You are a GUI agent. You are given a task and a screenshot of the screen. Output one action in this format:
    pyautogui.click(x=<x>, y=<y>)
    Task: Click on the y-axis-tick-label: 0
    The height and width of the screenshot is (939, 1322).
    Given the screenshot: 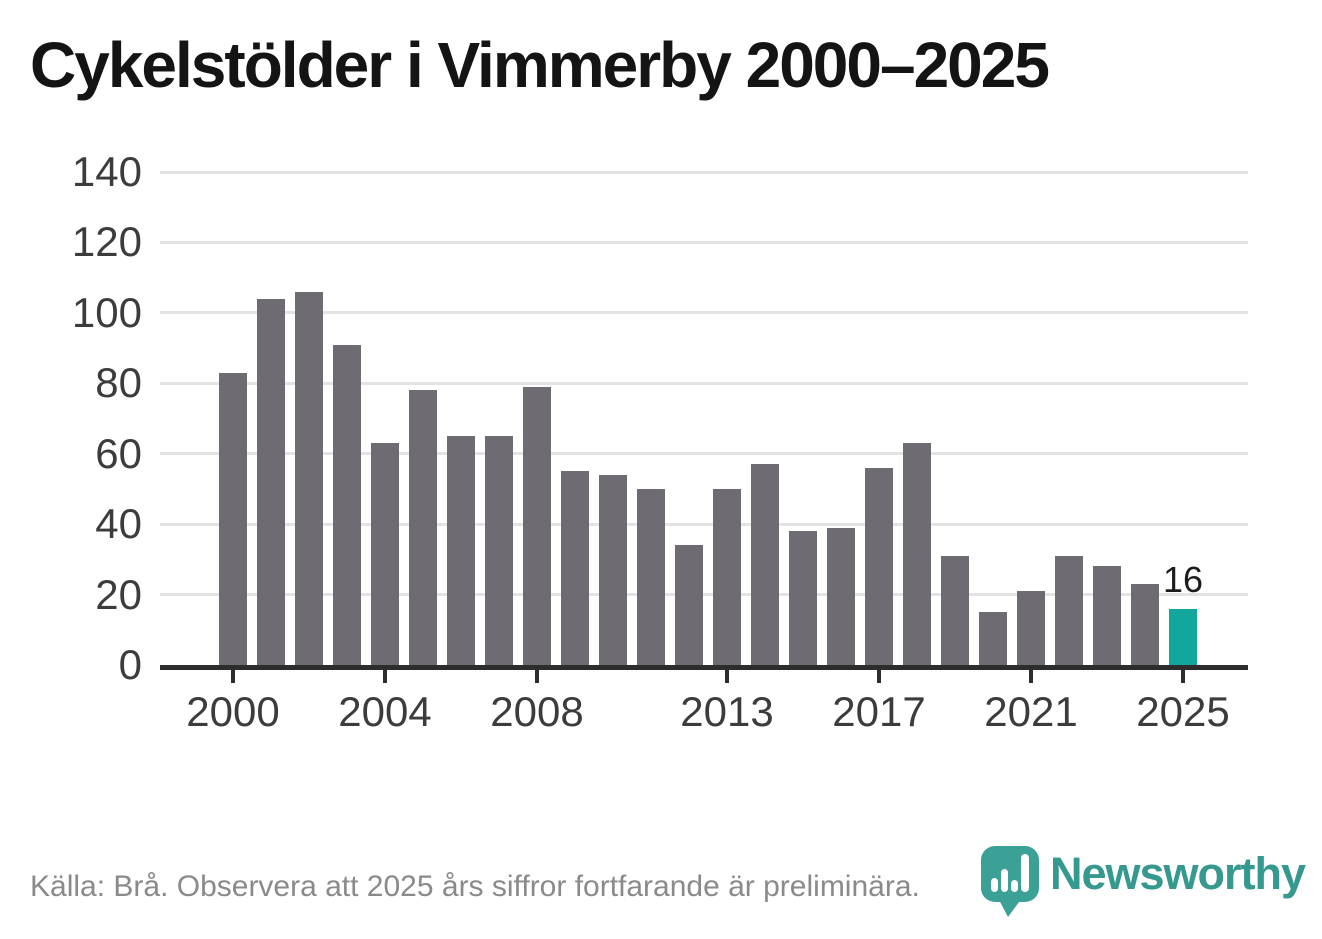 What is the action you would take?
    pyautogui.click(x=130, y=664)
    